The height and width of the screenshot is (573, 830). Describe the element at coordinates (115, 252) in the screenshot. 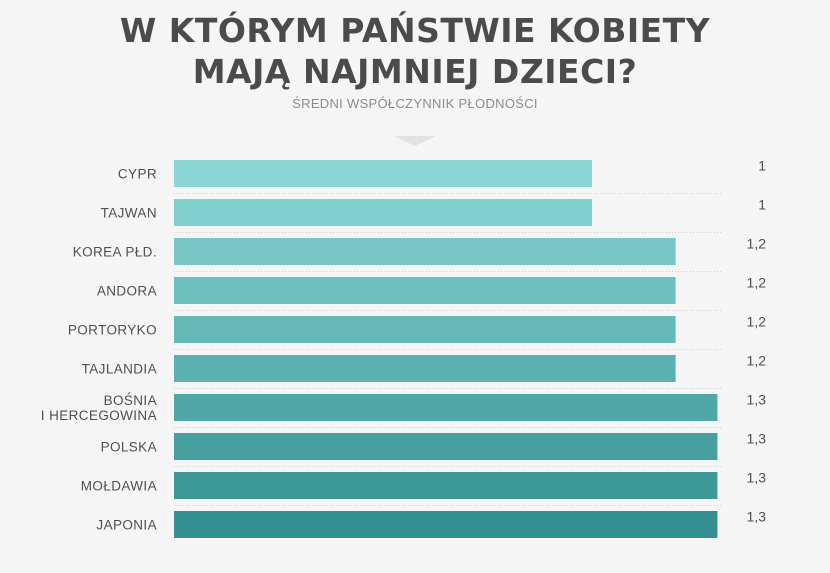

I see `category-label: KOREA PŁD.` at that location.